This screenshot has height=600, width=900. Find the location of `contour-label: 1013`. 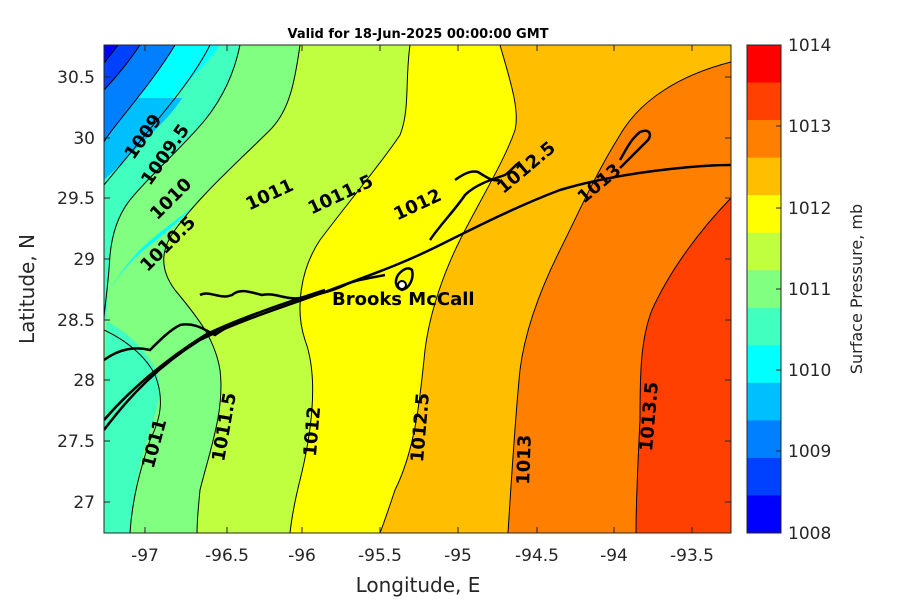

contour-label: 1013 is located at coordinates (524, 459).